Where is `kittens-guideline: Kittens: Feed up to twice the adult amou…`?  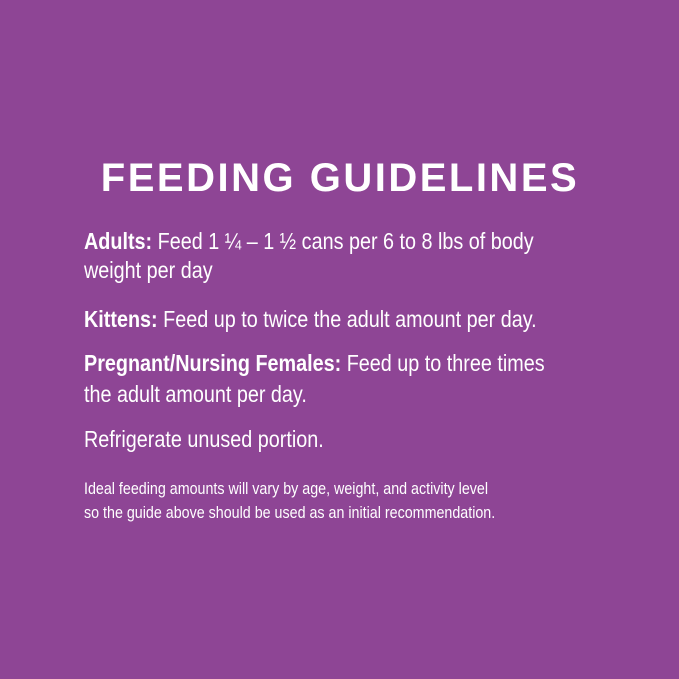
kittens-guideline: Kittens: Feed up to twice the adult amou… is located at coordinates (310, 319).